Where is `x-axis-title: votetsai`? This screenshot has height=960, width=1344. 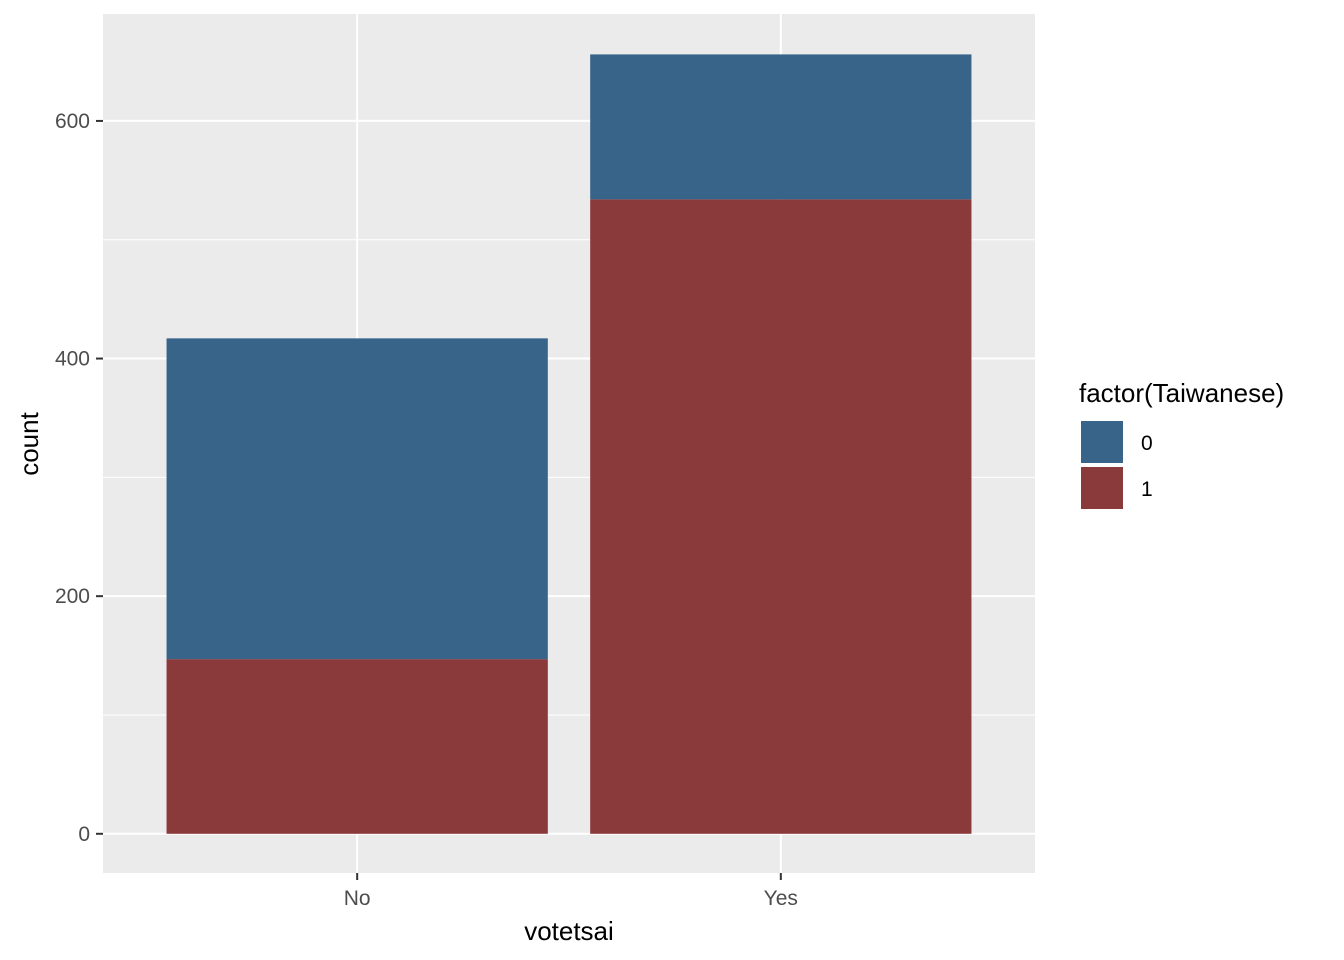 x-axis-title: votetsai is located at coordinates (569, 931).